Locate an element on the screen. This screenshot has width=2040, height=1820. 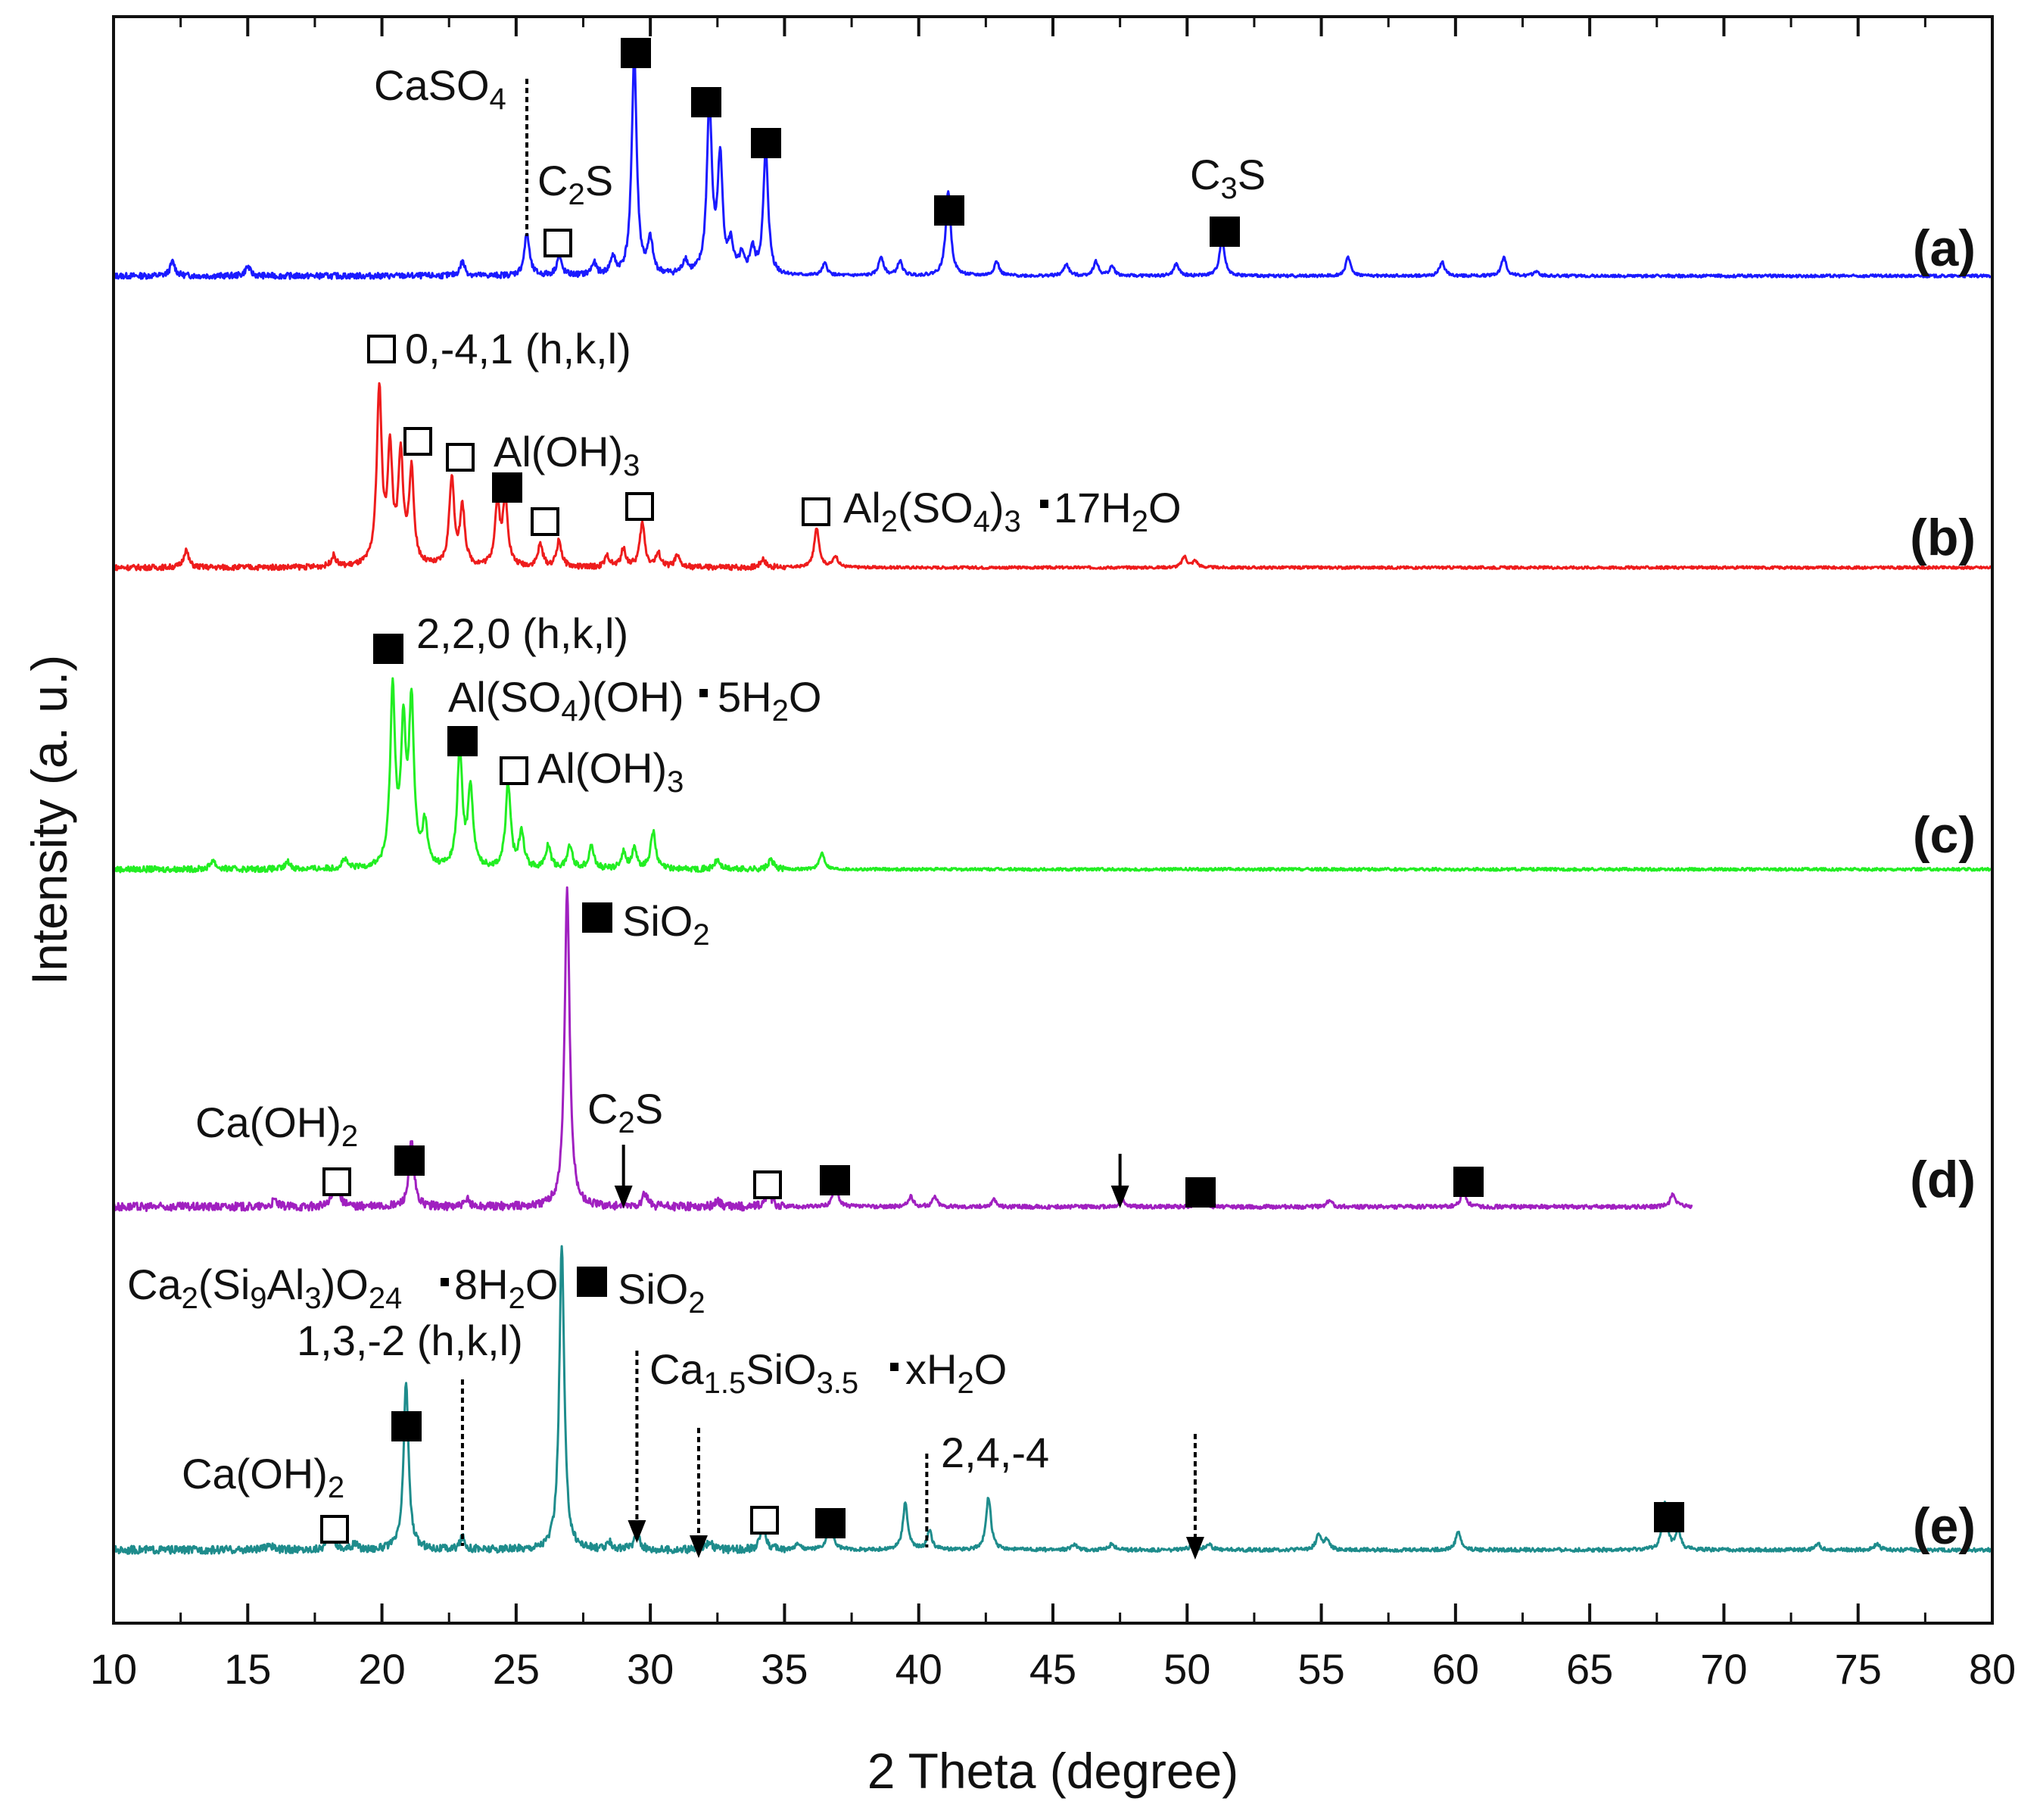
annotation-8h2o: 8H2O is located at coordinates (506, 1288).